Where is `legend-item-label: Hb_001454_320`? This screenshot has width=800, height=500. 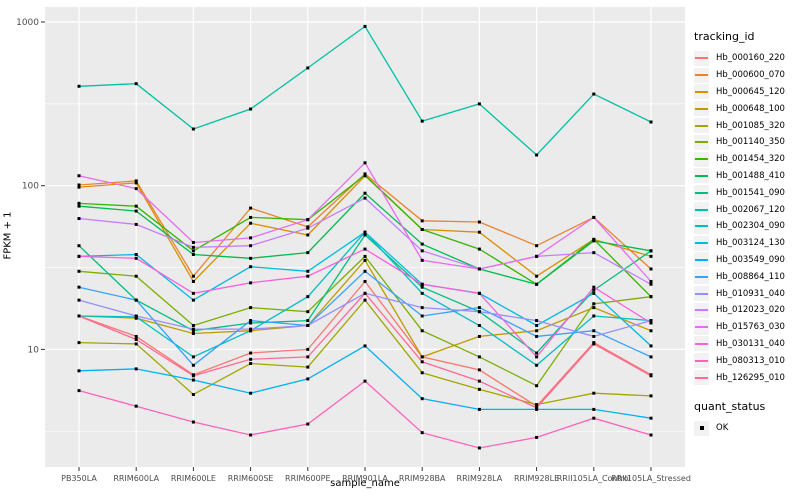 legend-item-label: Hb_001454_320 is located at coordinates (750, 159).